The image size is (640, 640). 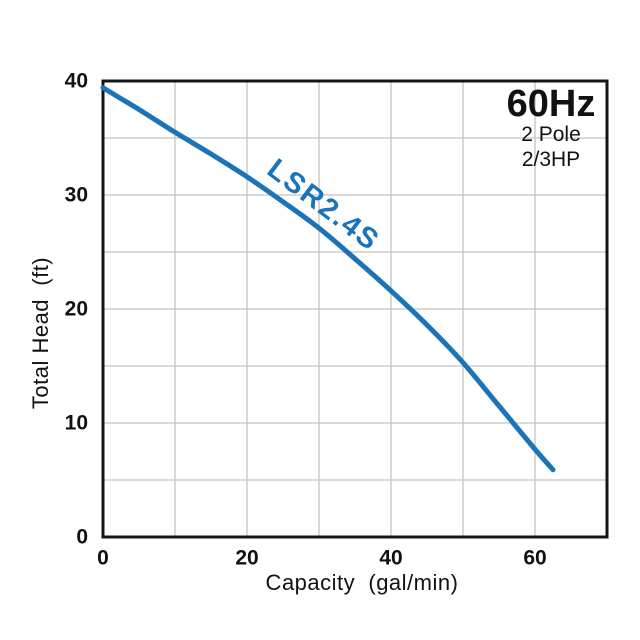 I want to click on y-tick-label: 20, so click(x=76, y=309).